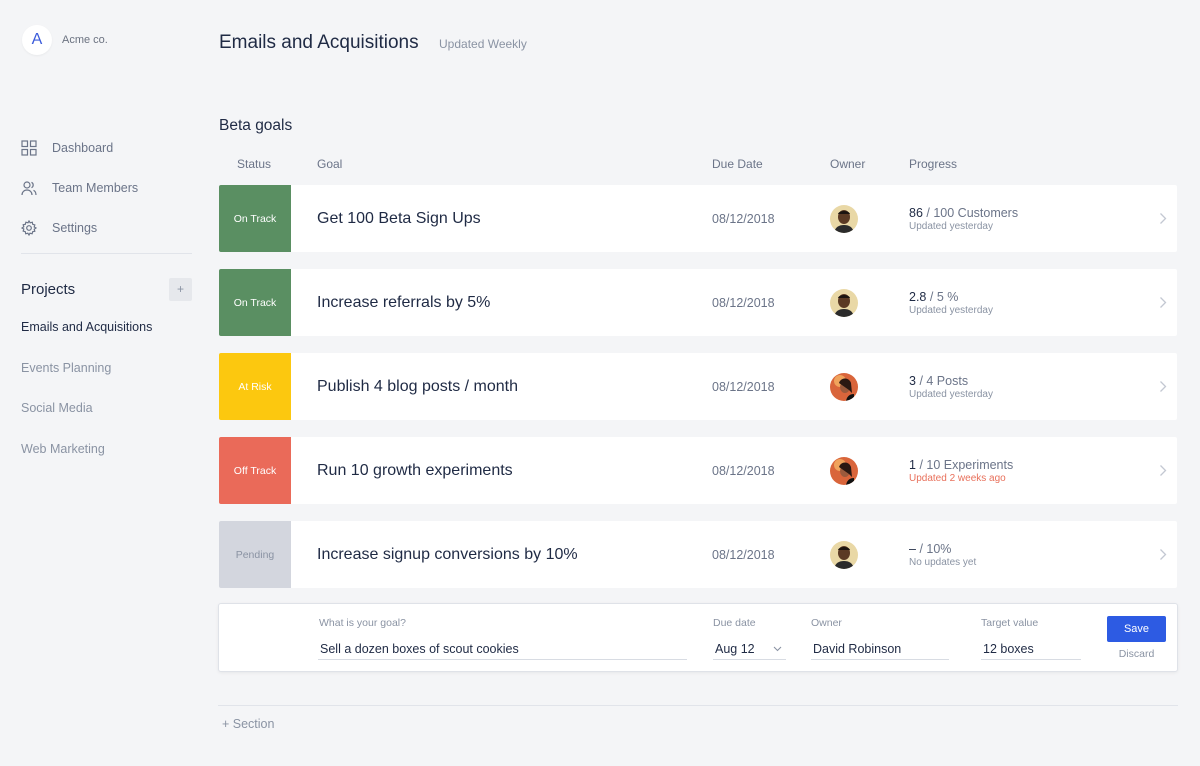  What do you see at coordinates (415, 470) in the screenshot?
I see `goal-title: Run 10 growth experiments` at bounding box center [415, 470].